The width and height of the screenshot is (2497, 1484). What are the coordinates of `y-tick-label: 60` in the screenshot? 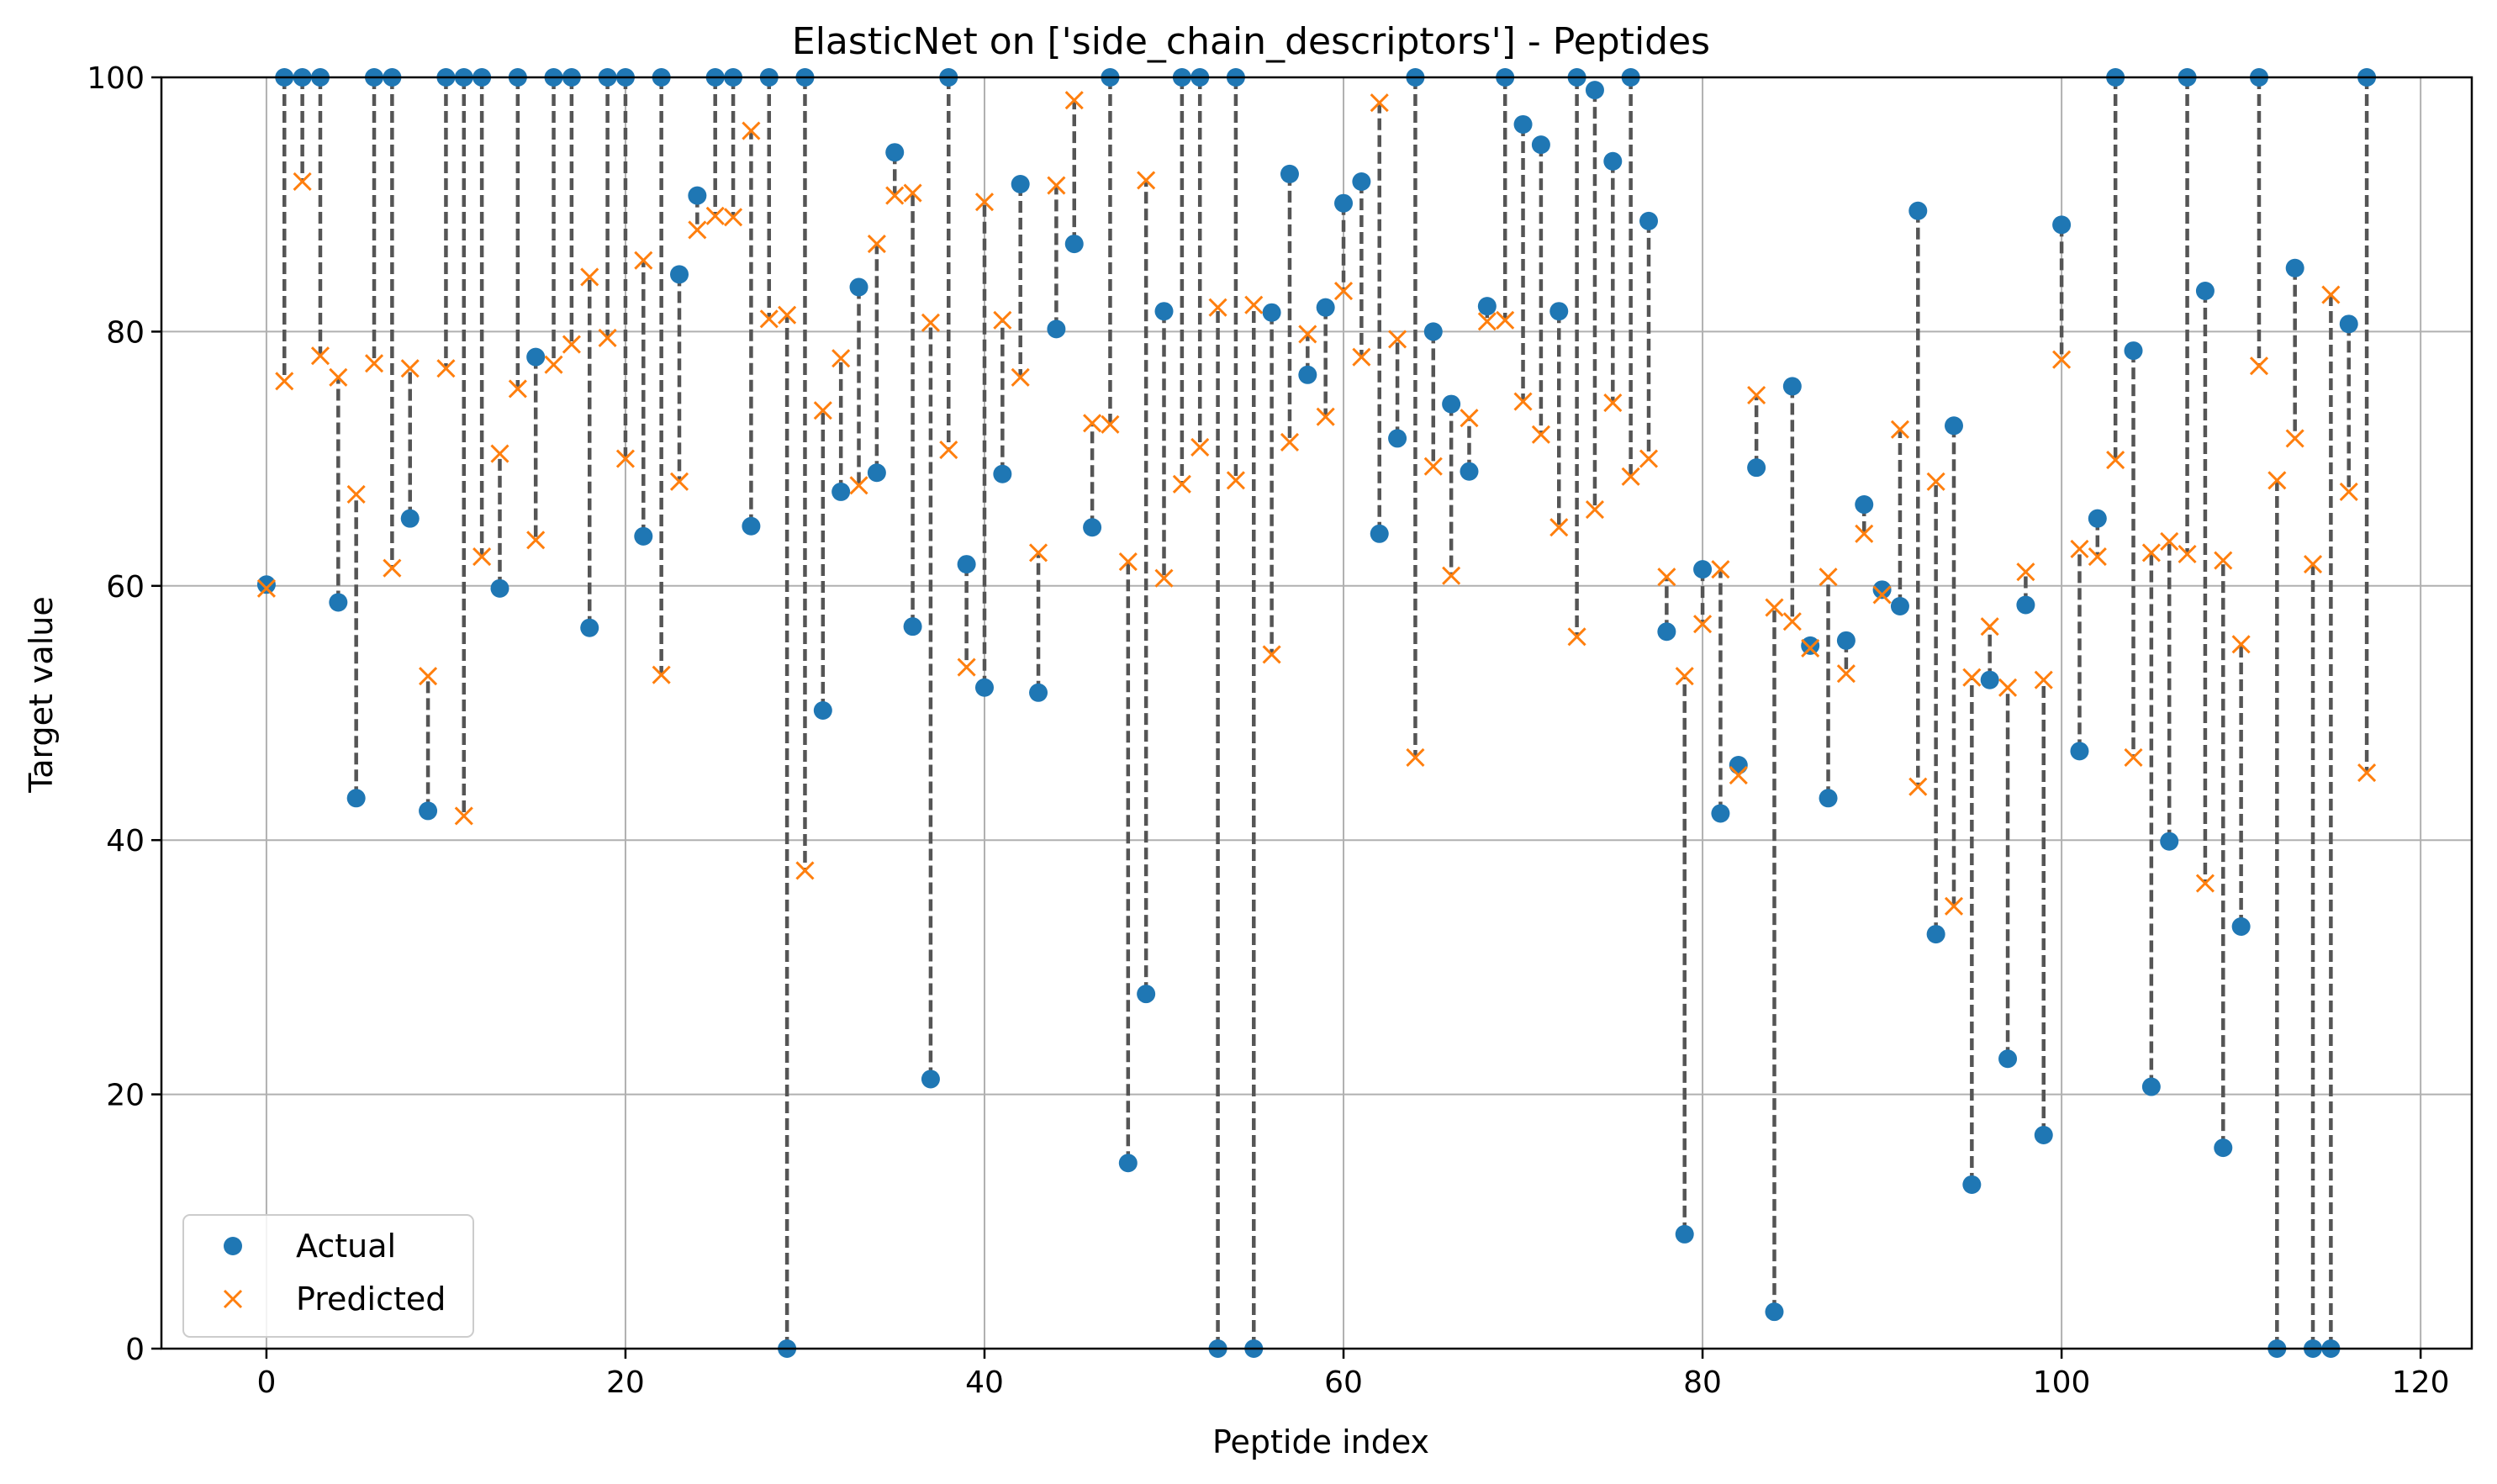 It's located at (125, 587).